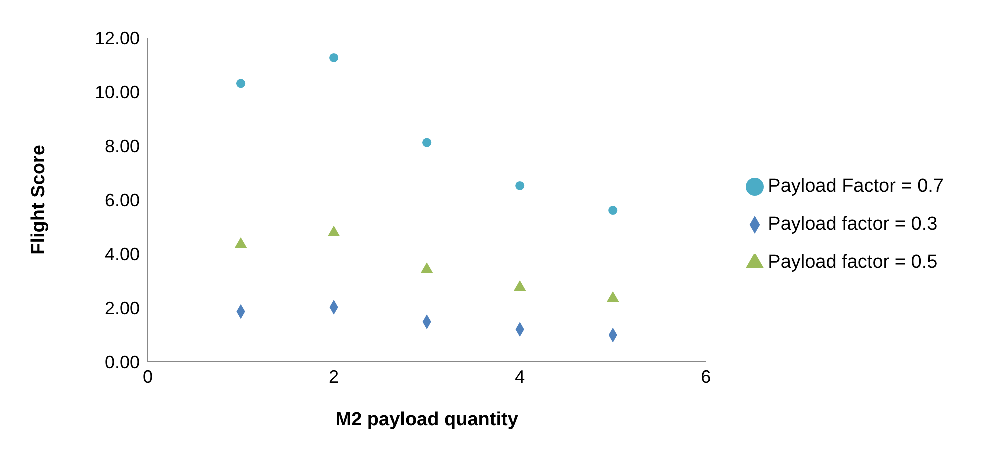 The image size is (982, 450). Describe the element at coordinates (122, 362) in the screenshot. I see `y-tick-label: 0.00` at that location.